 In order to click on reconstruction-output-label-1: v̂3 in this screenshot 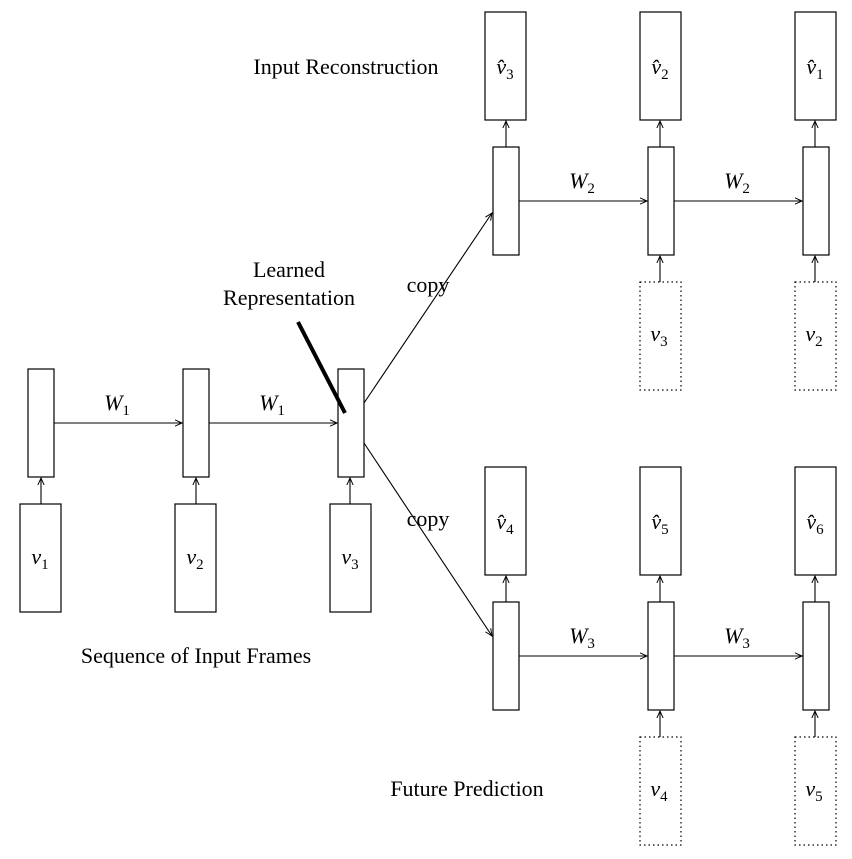, I will do `click(504, 68)`.